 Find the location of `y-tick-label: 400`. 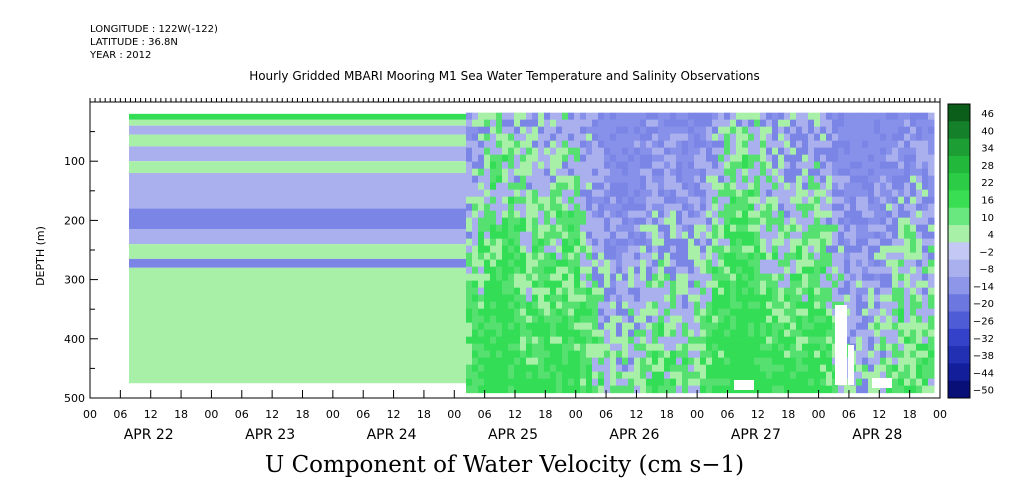

y-tick-label: 400 is located at coordinates (74, 339).